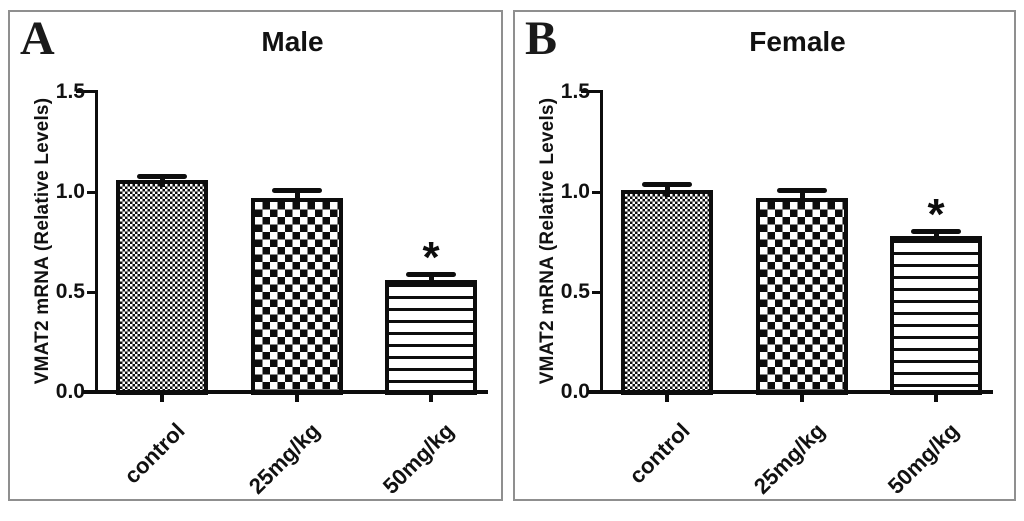  What do you see at coordinates (541, 38) in the screenshot?
I see `panel-letter-b: B` at bounding box center [541, 38].